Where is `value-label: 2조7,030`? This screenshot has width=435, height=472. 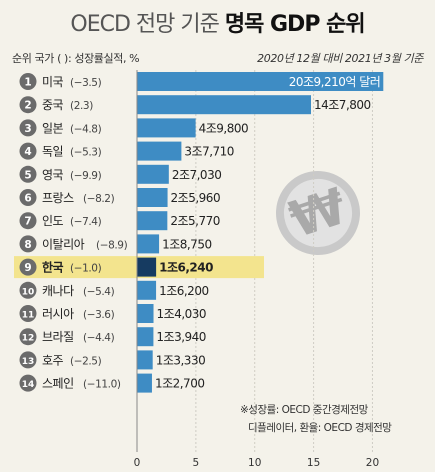
value-label: 2조7,030 is located at coordinates (197, 175).